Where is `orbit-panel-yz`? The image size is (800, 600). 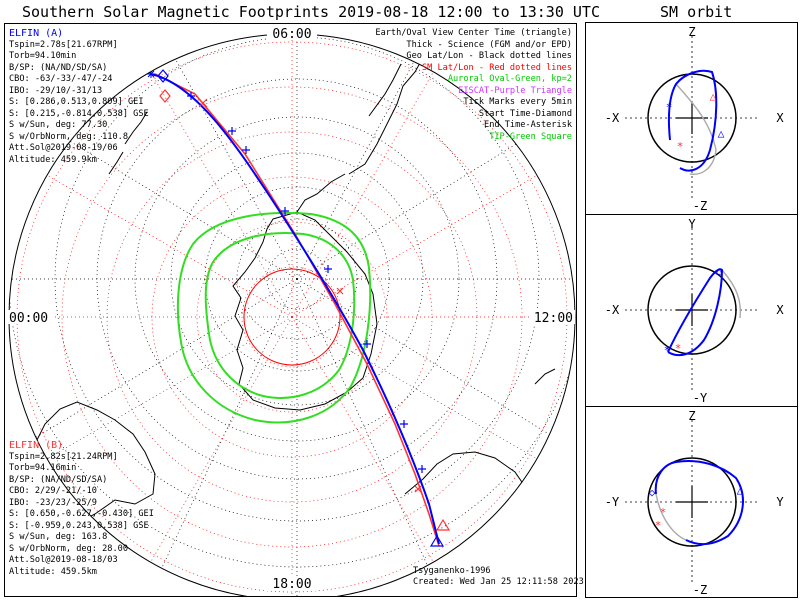
orbit-panel-yz is located at coordinates (691, 502).